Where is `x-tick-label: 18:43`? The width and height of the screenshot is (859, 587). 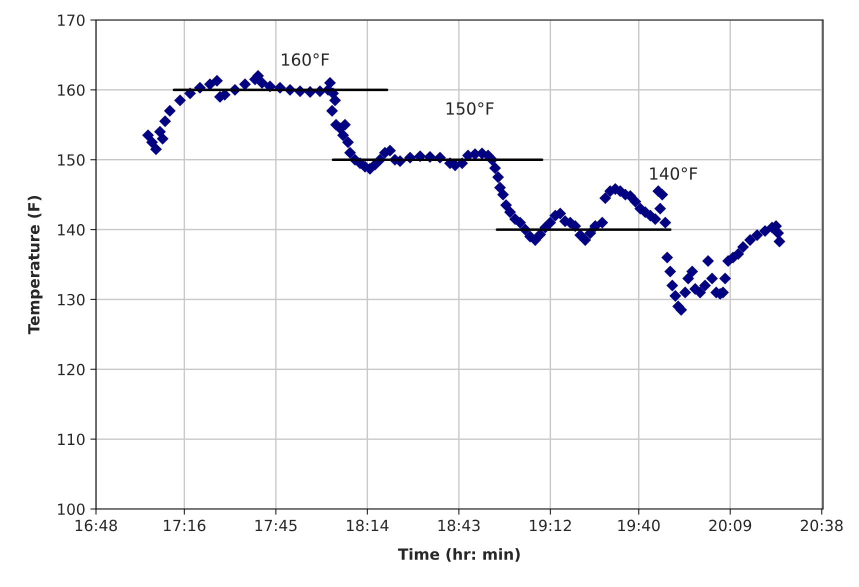 x-tick-label: 18:43 is located at coordinates (459, 526).